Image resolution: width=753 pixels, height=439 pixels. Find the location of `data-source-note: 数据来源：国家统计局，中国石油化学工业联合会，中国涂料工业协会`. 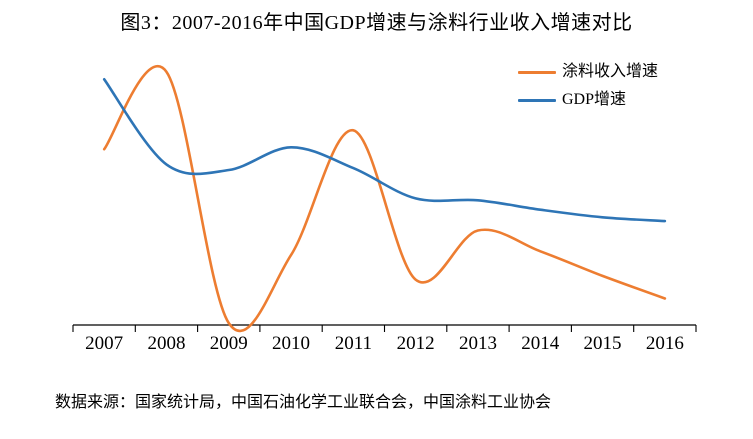

data-source-note: 数据来源：国家统计局，中国石油化学工业联合会，中国涂料工业协会 is located at coordinates (303, 402).